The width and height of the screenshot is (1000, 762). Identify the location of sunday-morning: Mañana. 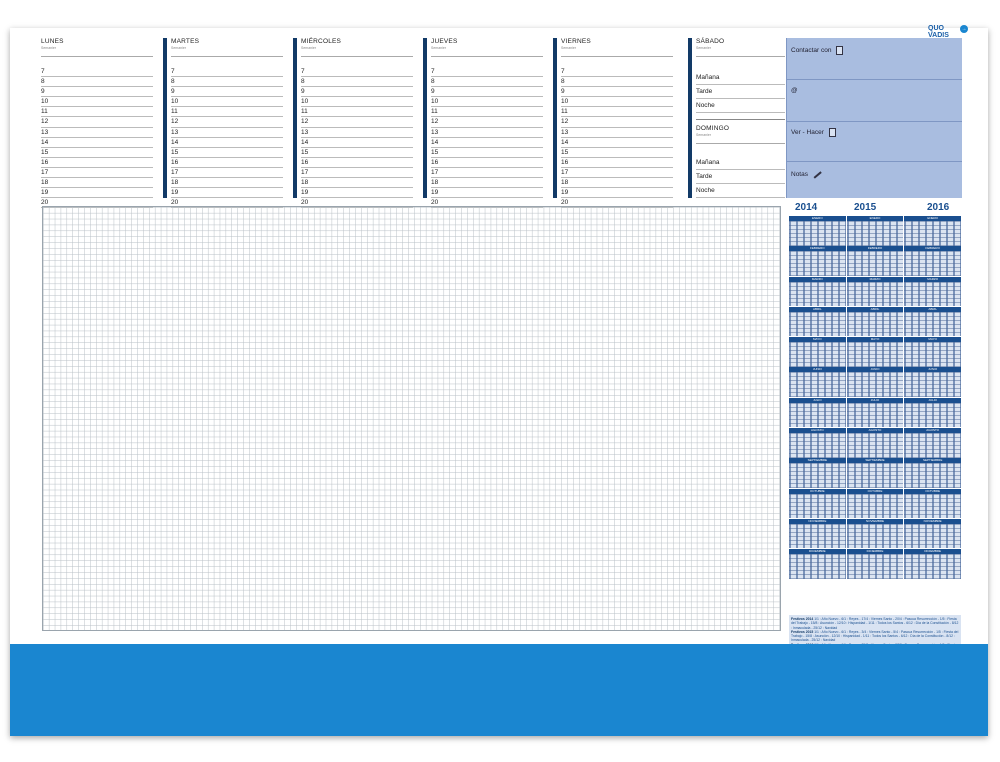
(740, 163).